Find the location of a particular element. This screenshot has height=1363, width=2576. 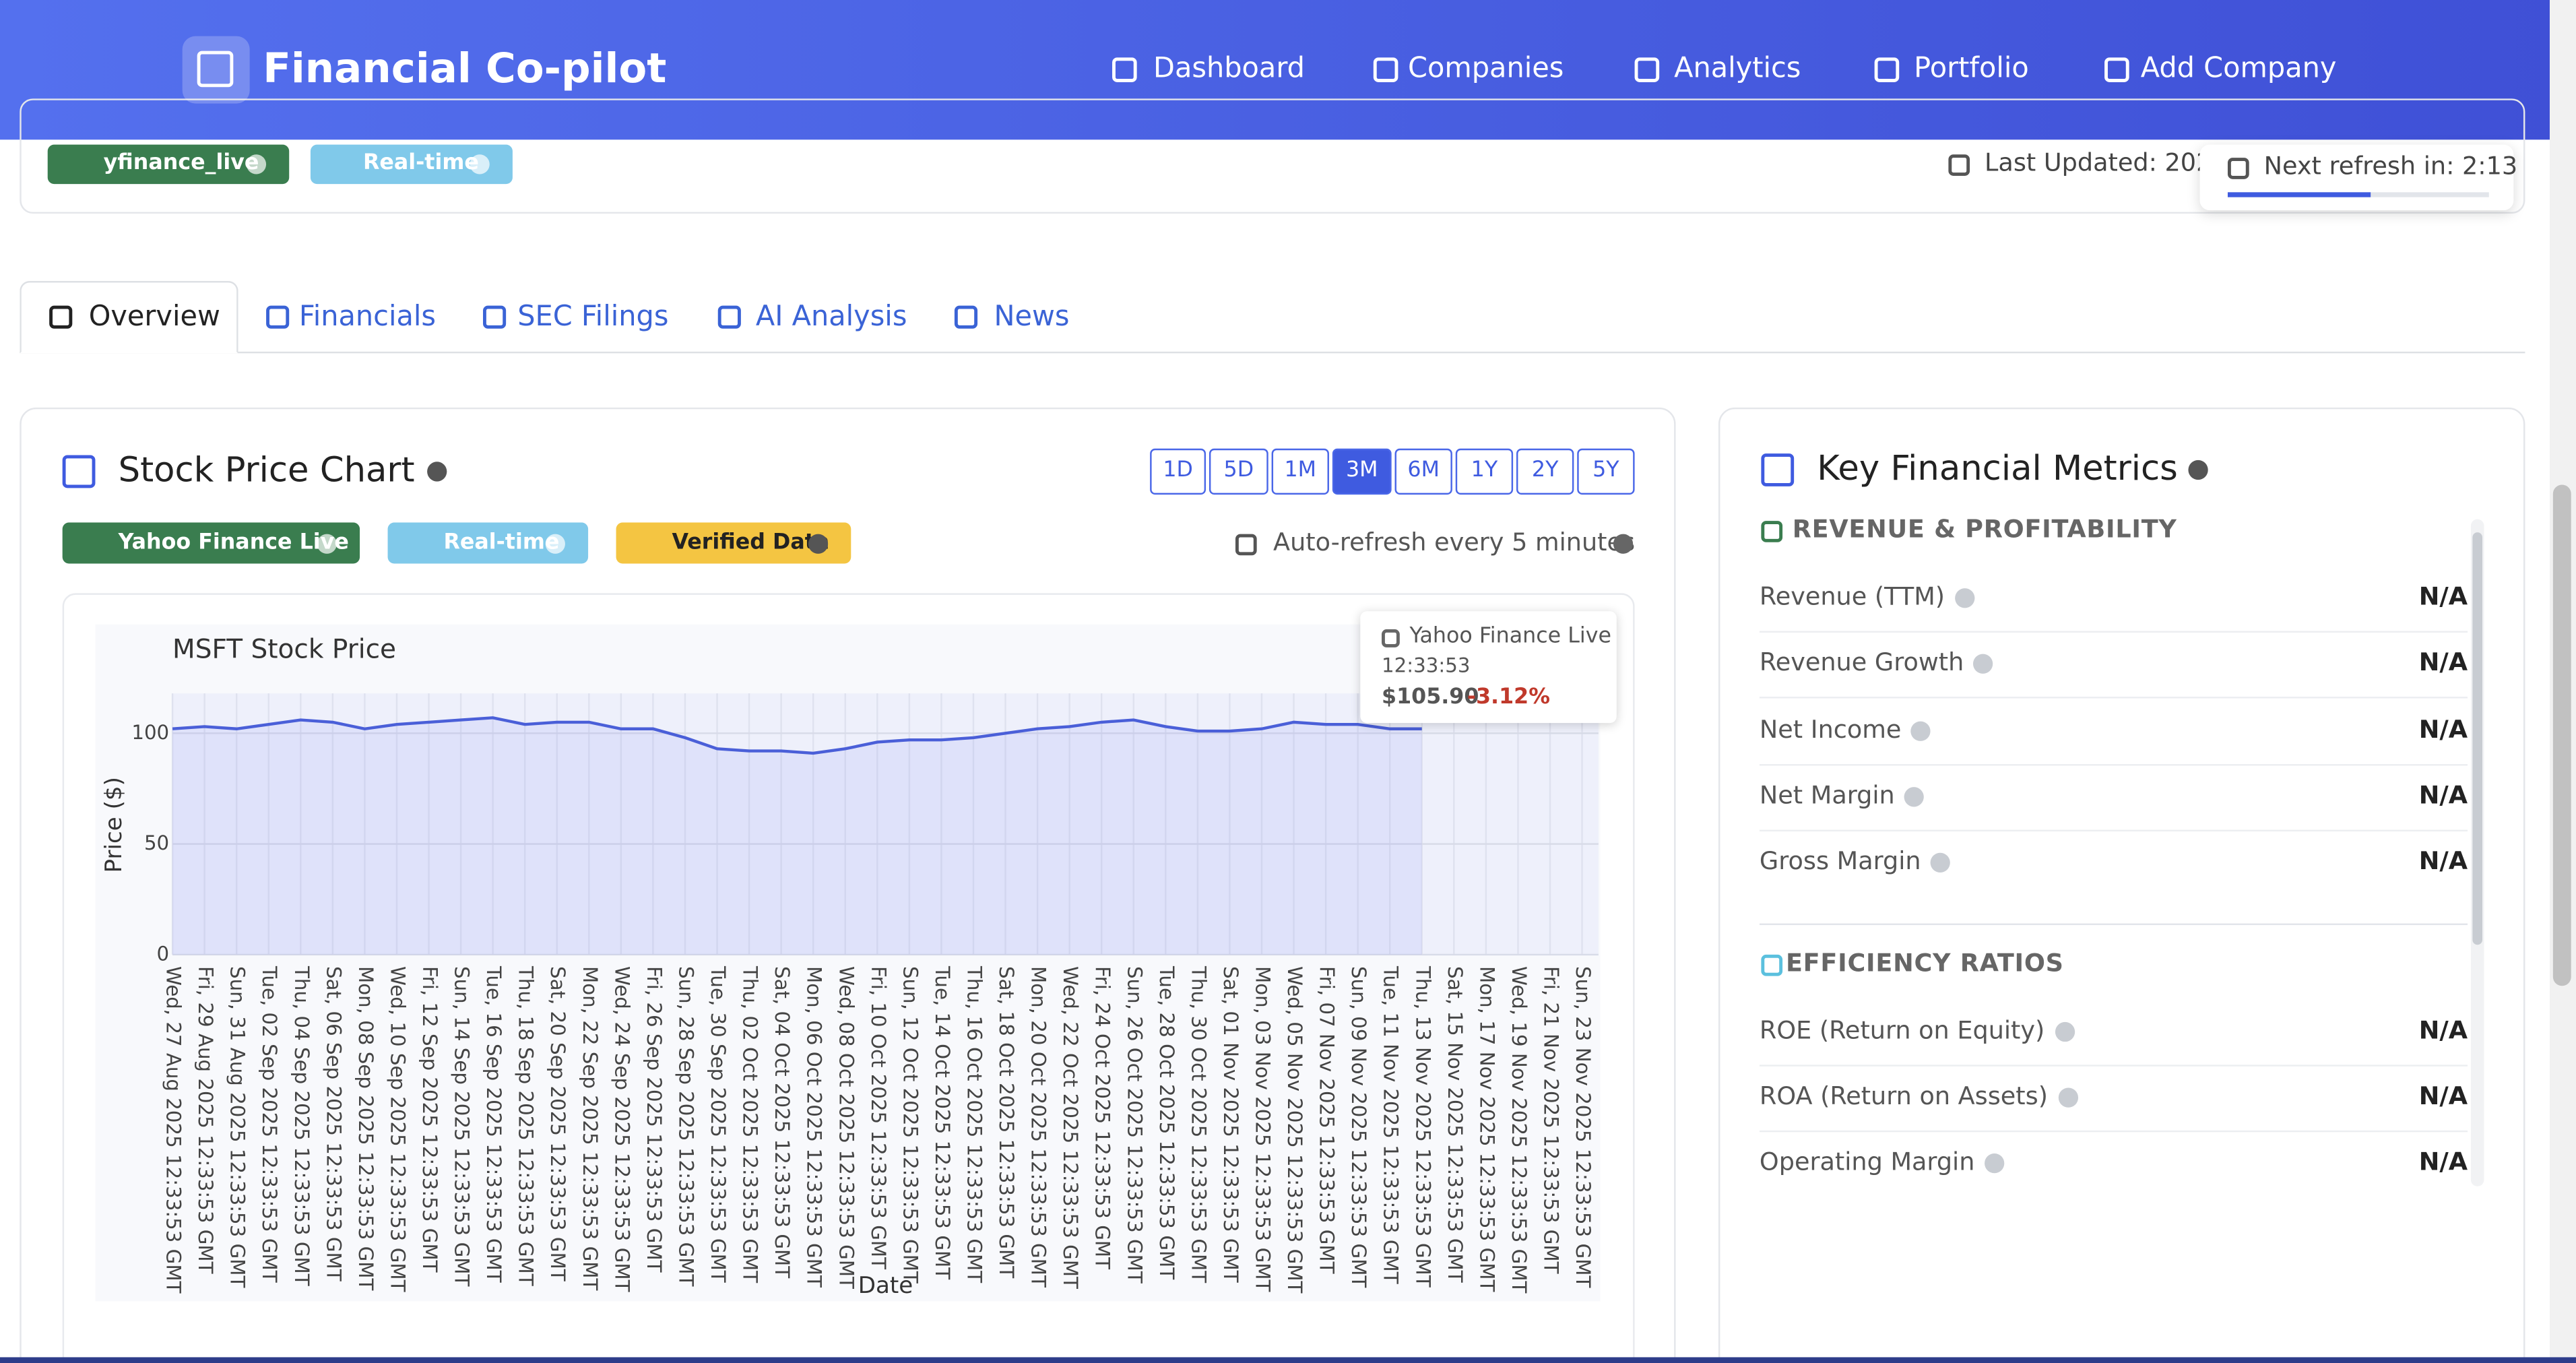

nav-item: Add Company is located at coordinates (2239, 69).